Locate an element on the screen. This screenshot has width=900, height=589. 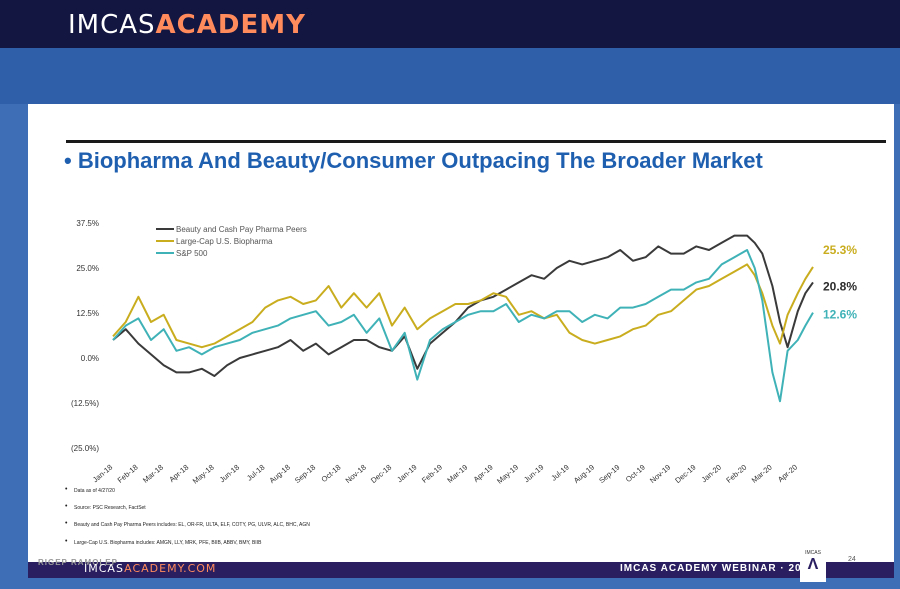
note-source: Source: PSC Research, FactSet is located at coordinates (105, 507).